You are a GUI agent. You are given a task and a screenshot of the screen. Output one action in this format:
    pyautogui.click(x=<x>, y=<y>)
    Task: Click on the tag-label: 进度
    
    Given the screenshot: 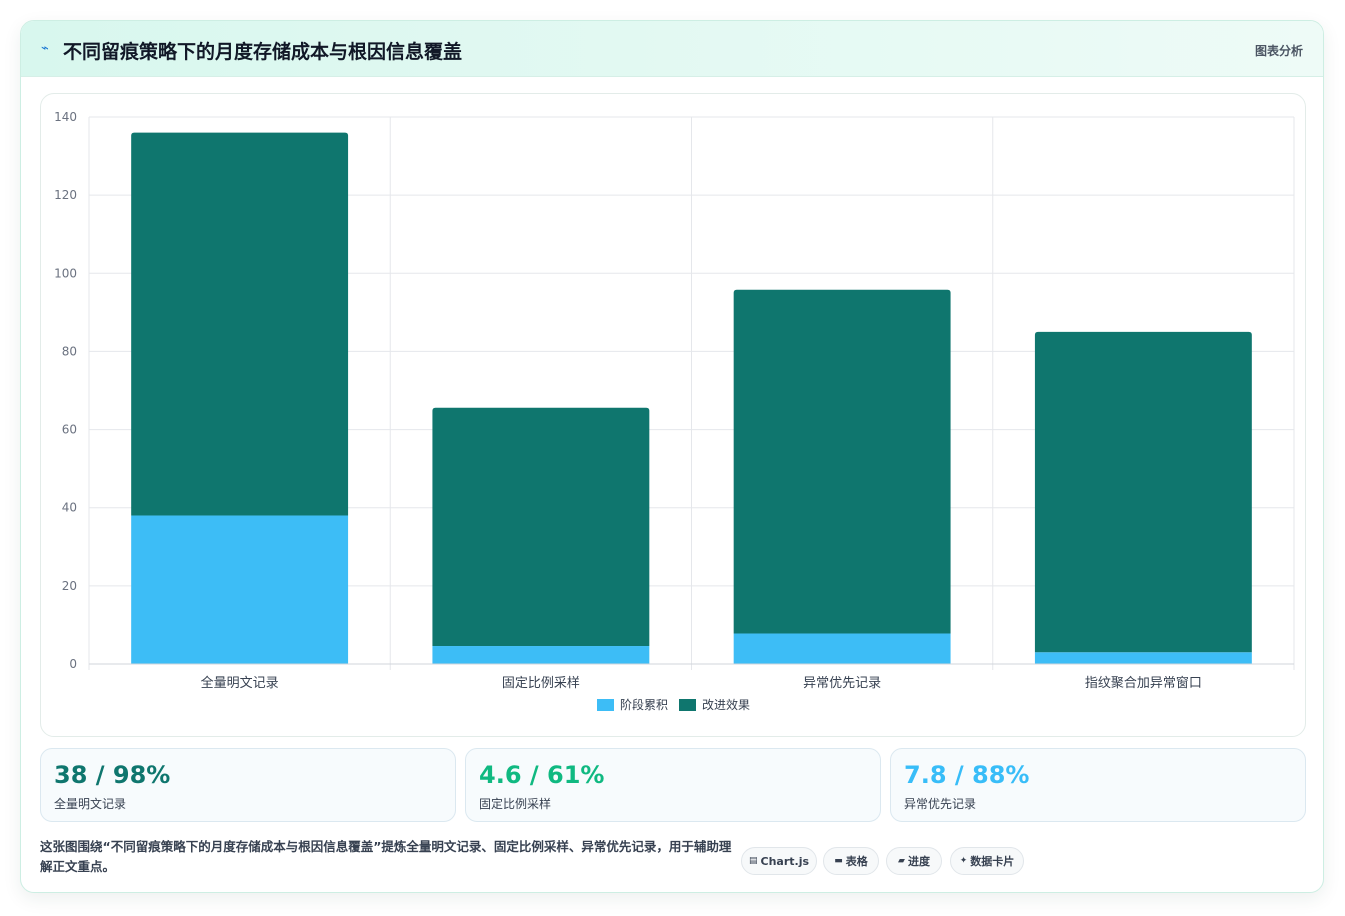 What is the action you would take?
    pyautogui.click(x=918, y=861)
    